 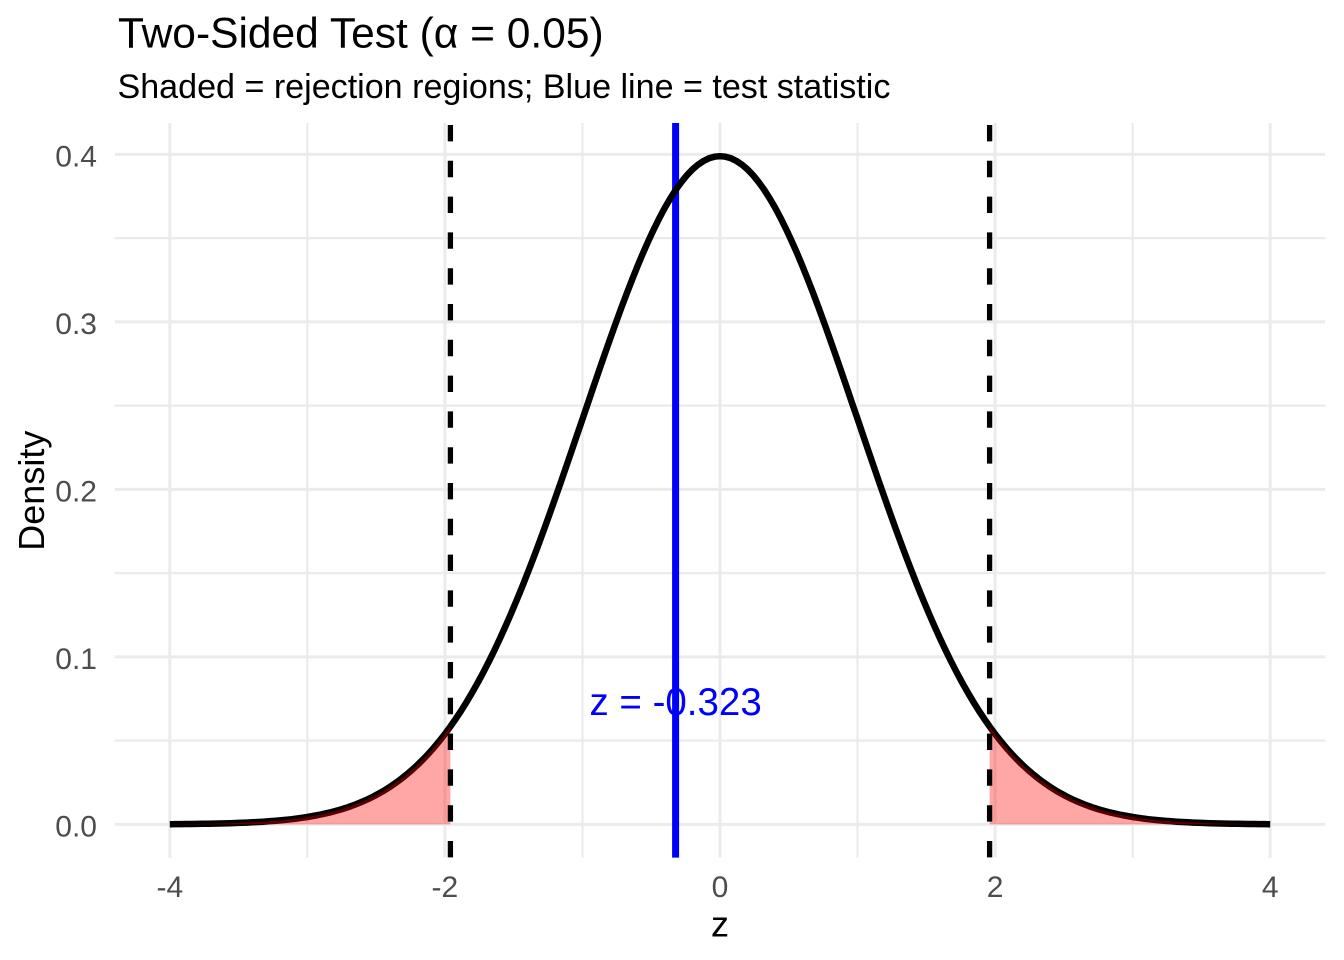 What do you see at coordinates (76, 157) in the screenshot?
I see `svg-text: 0.4` at bounding box center [76, 157].